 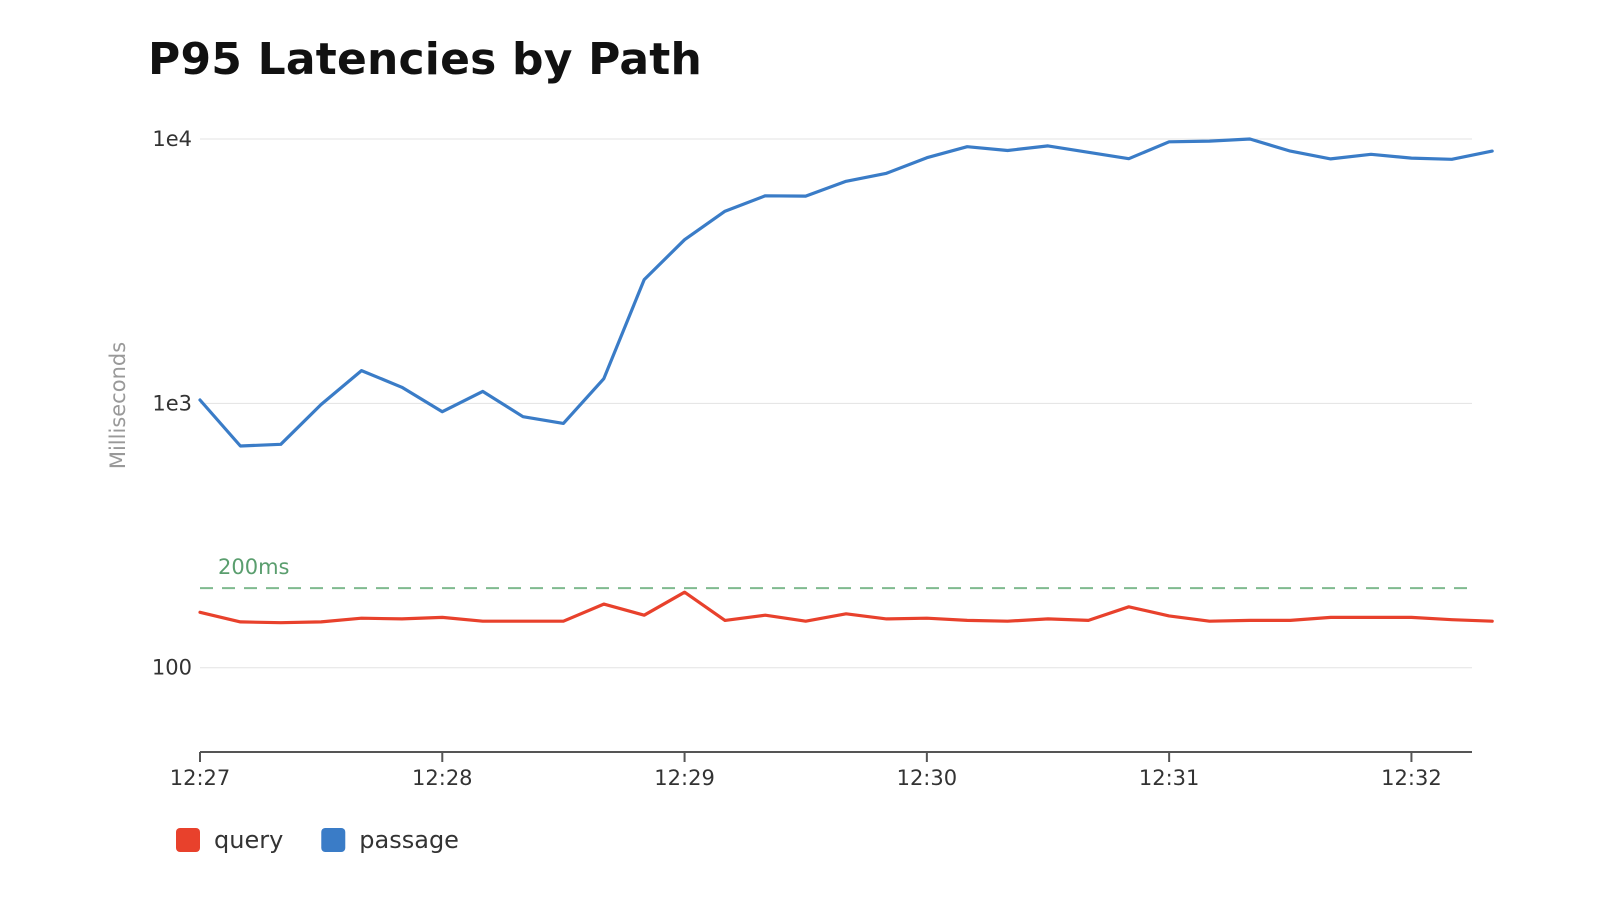 I want to click on y-tick-label: 100, so click(x=172, y=668).